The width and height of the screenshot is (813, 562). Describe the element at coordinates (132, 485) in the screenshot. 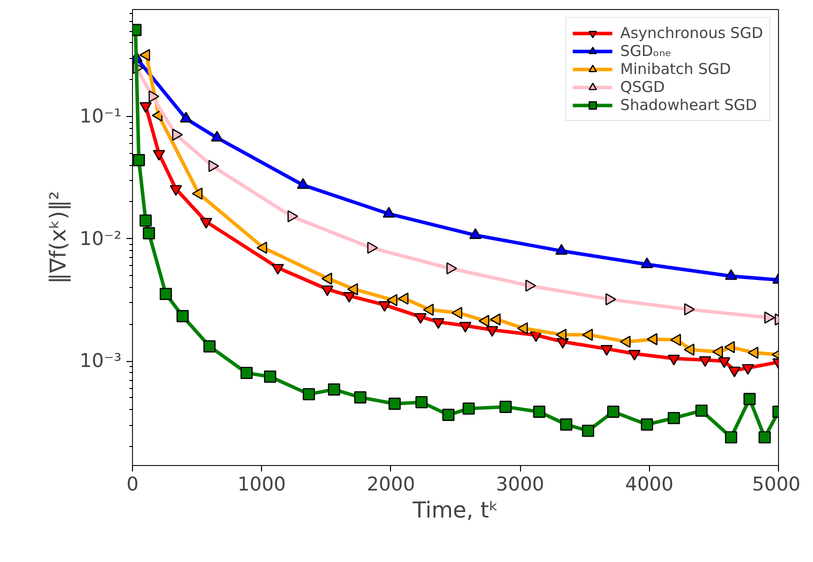

I see `x-tick-label: 0` at that location.